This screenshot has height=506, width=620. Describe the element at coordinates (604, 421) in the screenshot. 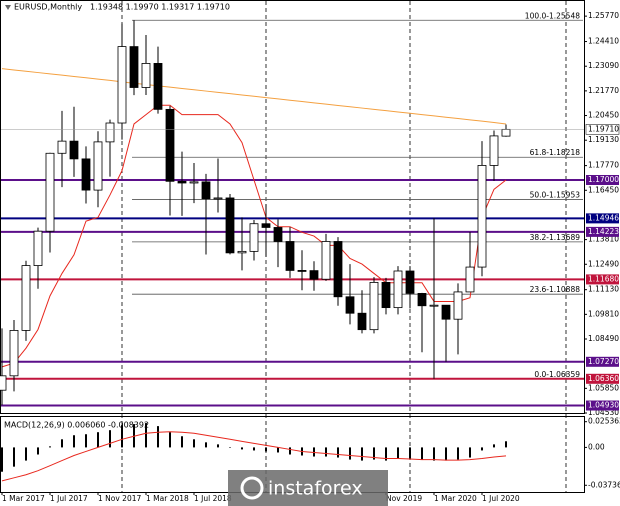

I see `macd-tick-label: 0.025363` at that location.